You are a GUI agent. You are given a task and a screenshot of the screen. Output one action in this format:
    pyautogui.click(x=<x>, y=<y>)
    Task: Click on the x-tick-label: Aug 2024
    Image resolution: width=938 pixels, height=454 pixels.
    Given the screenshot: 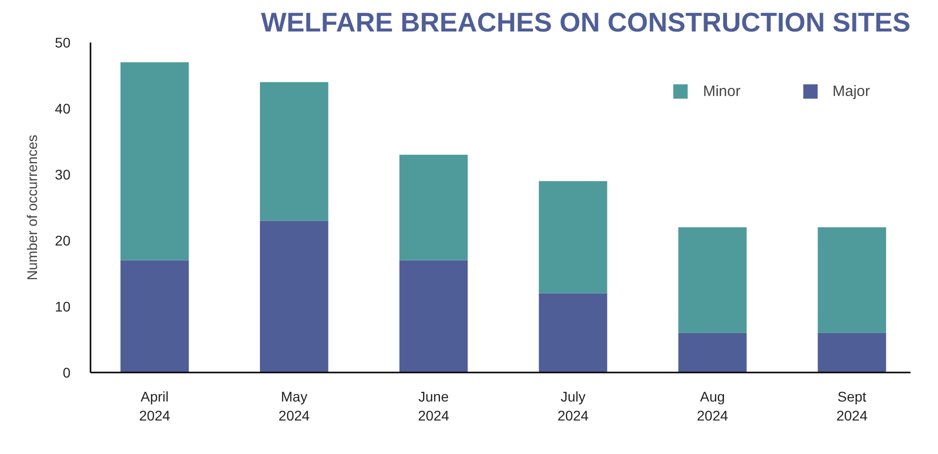 What is the action you would take?
    pyautogui.click(x=712, y=406)
    